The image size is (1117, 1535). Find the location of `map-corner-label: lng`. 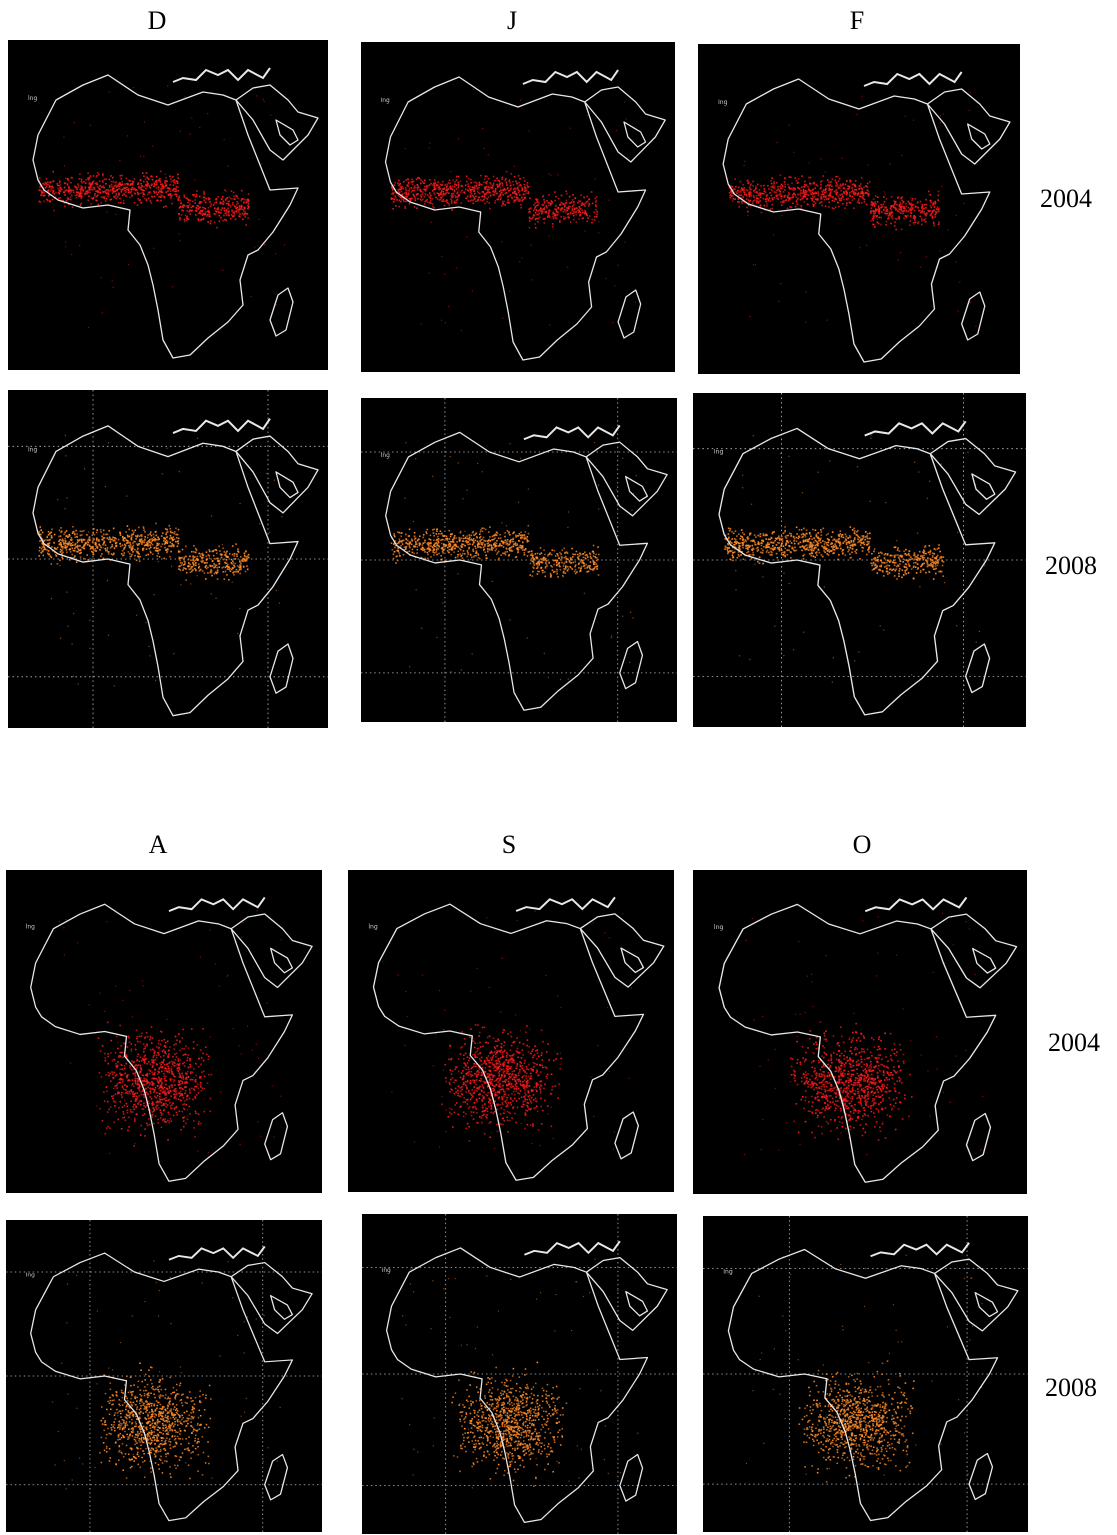

map-corner-label: lng is located at coordinates (385, 456).